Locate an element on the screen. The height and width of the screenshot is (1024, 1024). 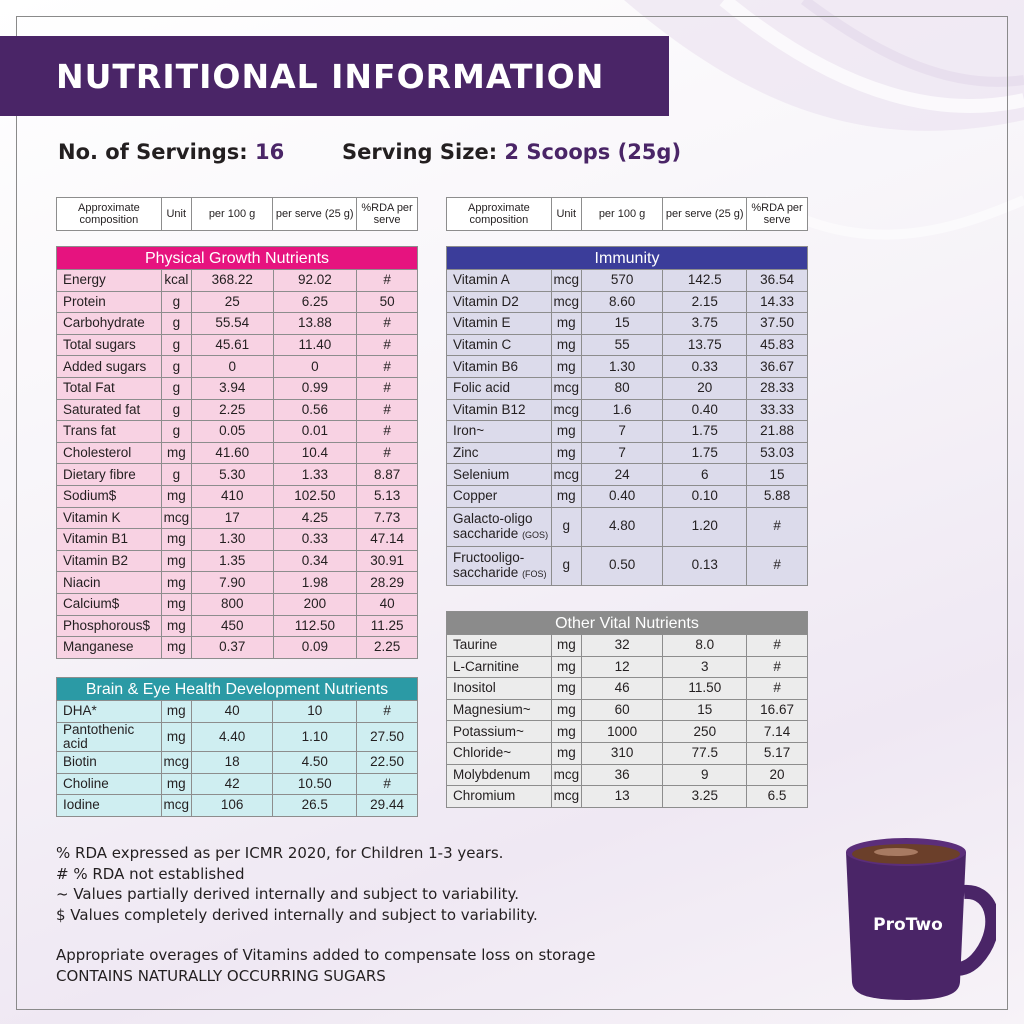
nutrient-per100: 450 is located at coordinates (232, 626).